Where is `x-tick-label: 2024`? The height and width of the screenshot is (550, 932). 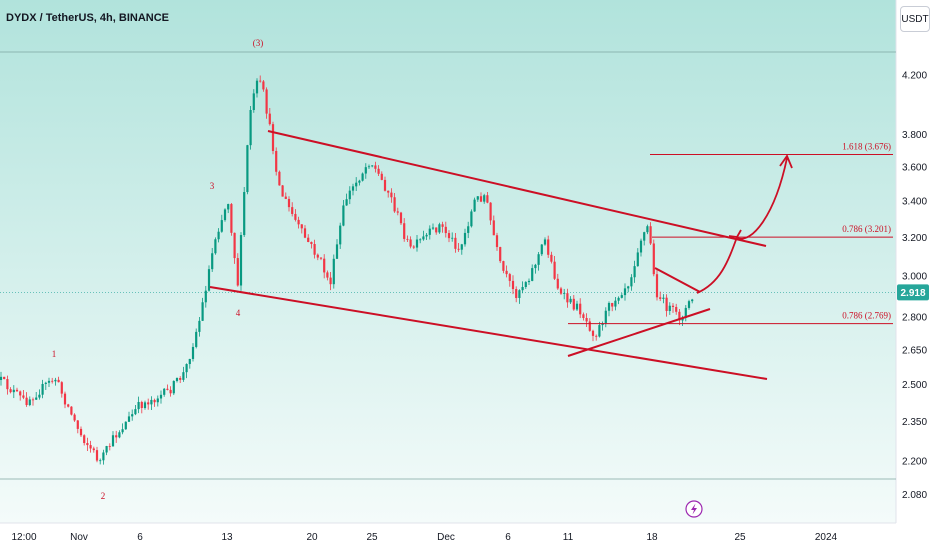 x-tick-label: 2024 is located at coordinates (826, 537).